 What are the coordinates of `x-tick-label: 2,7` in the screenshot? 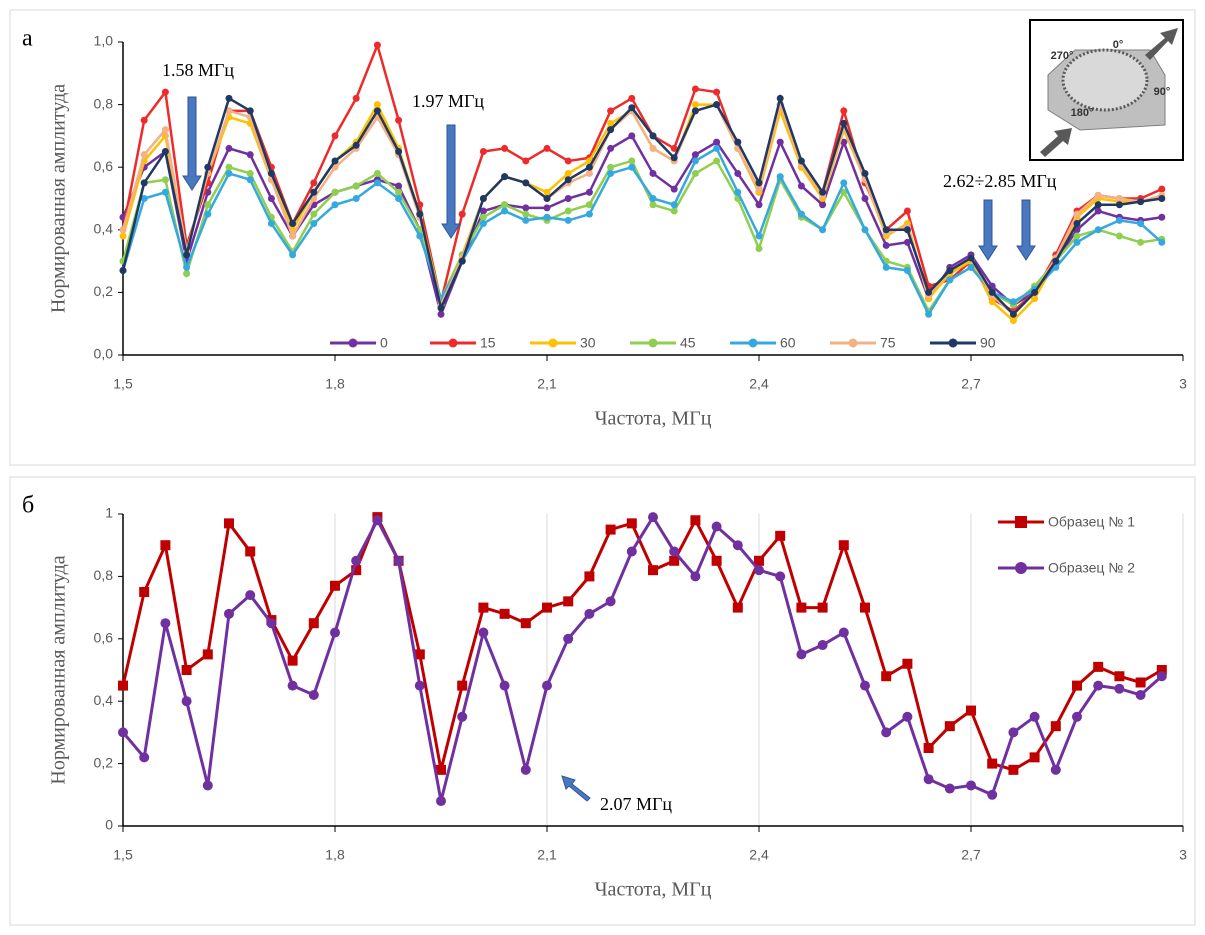 It's located at (971, 384).